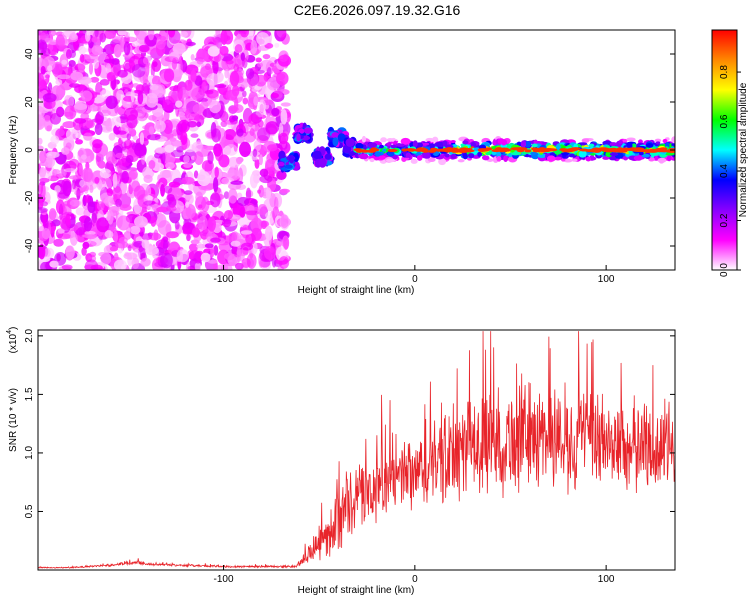 The height and width of the screenshot is (600, 750). I want to click on snr-y-tick-label: 1.0, so click(29, 453).